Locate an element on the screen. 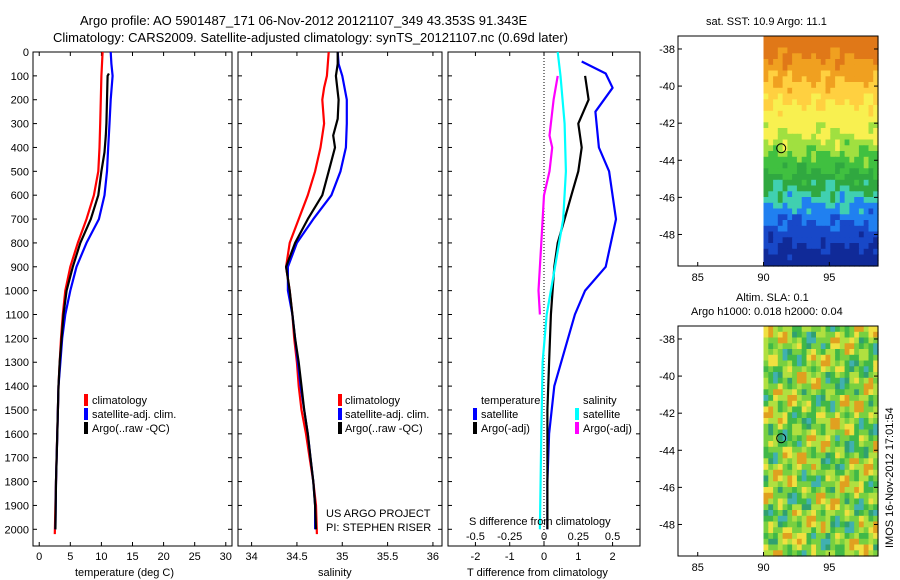 The image size is (900, 580). x-tick-label: 30 is located at coordinates (226, 557).